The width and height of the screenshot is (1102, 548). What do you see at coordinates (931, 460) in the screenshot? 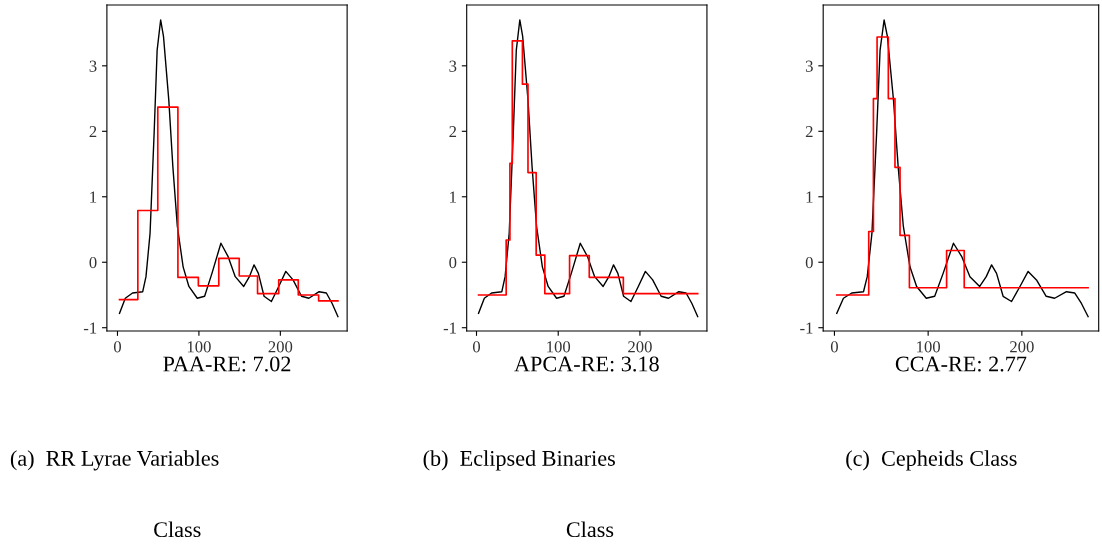
I see `text: (c) Cepheids Class` at bounding box center [931, 460].